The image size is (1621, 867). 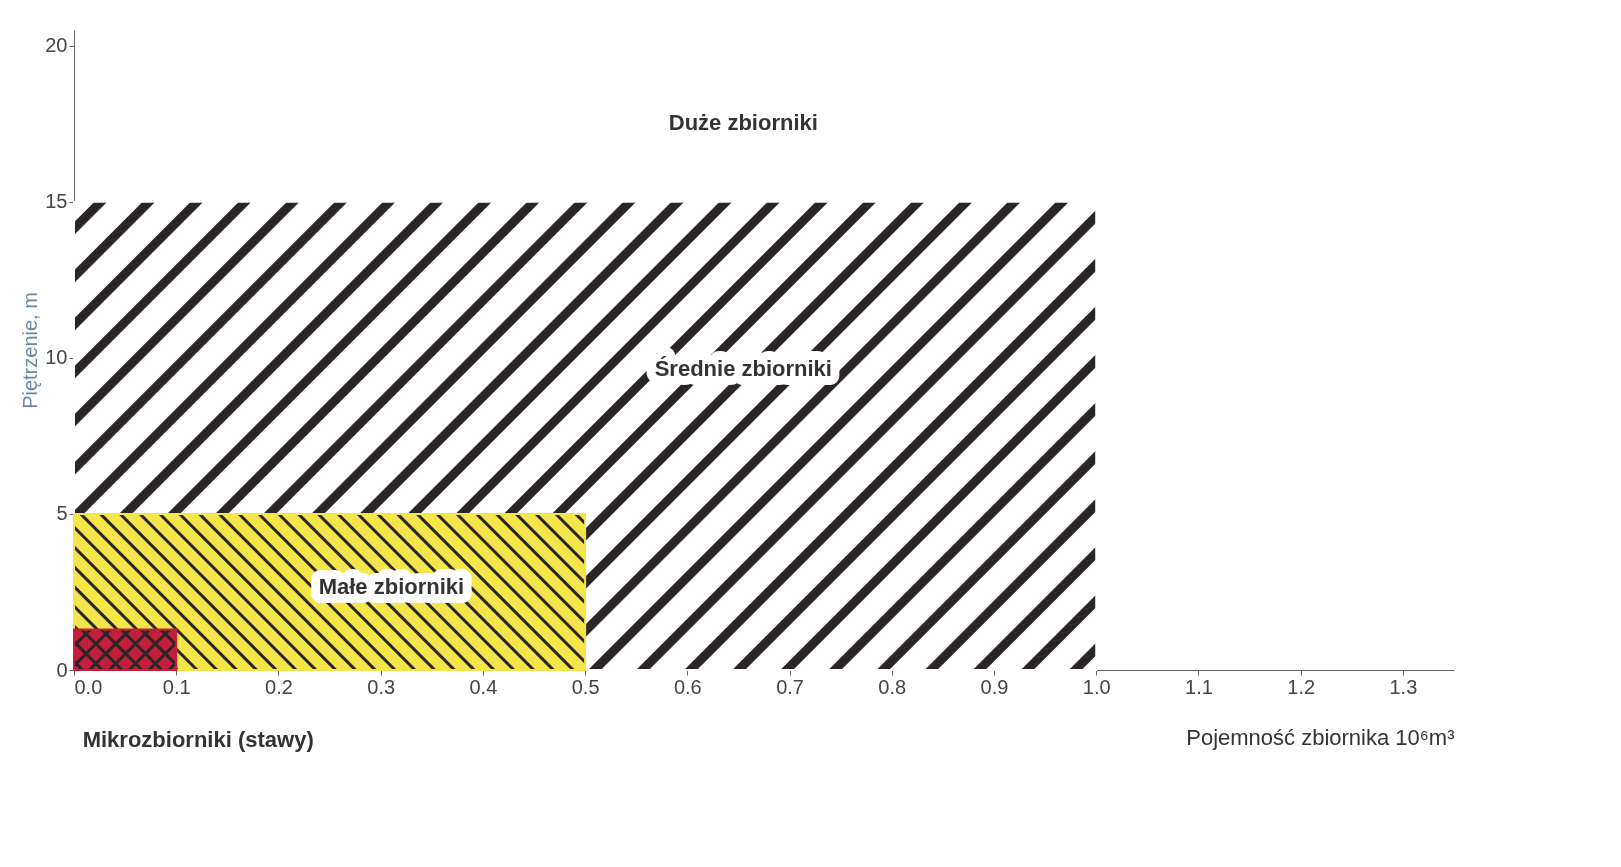 What do you see at coordinates (1320, 737) in the screenshot?
I see `x-axis-title: Pojemność zbiornika 10⁶m³` at bounding box center [1320, 737].